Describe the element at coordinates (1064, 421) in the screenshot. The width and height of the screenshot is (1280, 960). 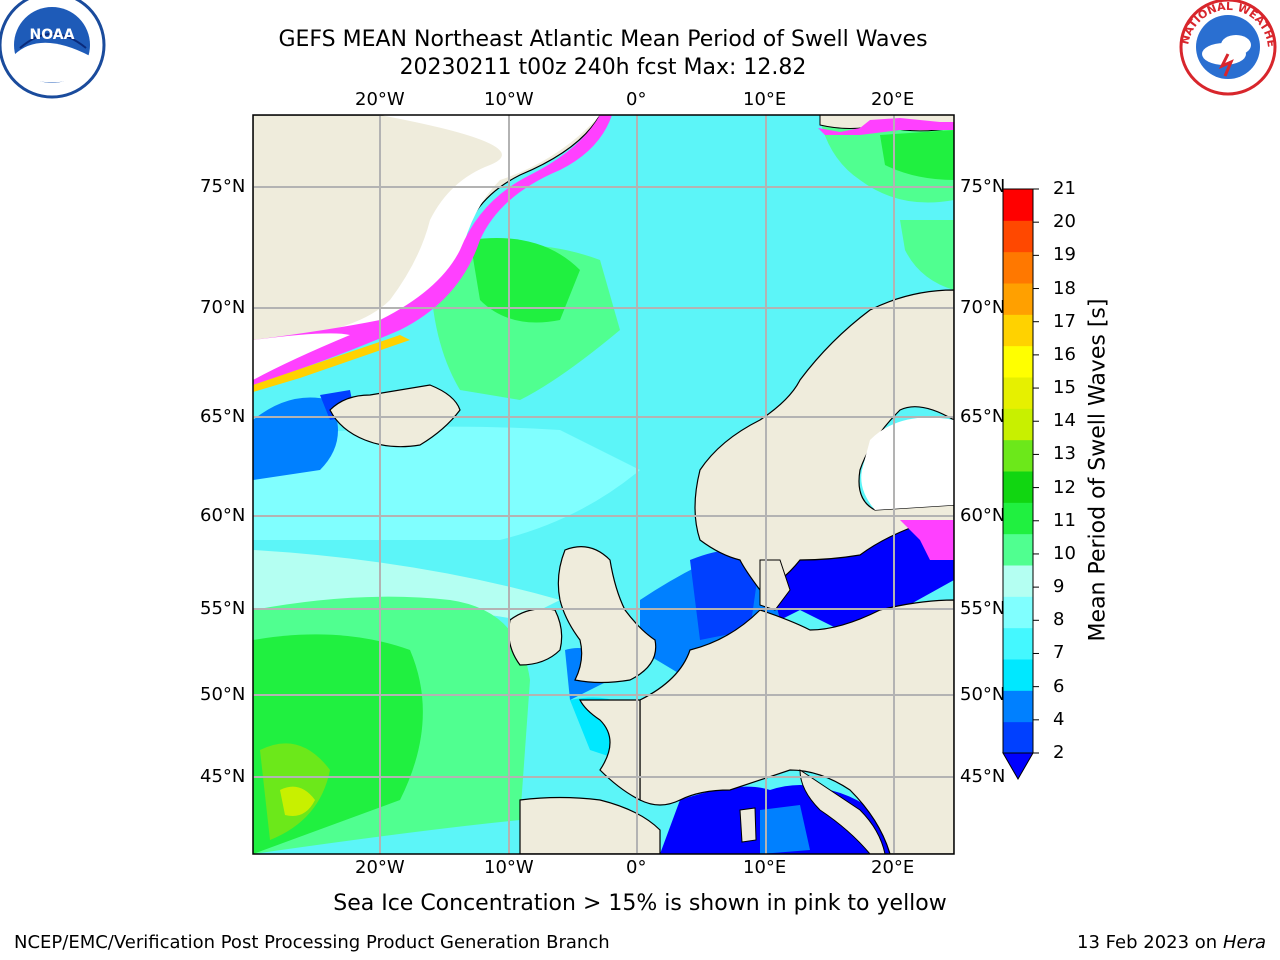
I see `colorbar-tick-label: 14` at that location.